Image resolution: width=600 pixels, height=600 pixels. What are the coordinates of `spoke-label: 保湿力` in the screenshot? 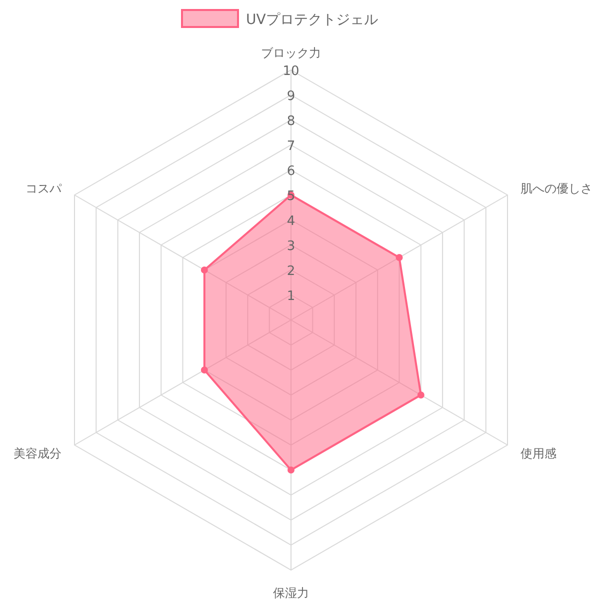 It's located at (291, 593).